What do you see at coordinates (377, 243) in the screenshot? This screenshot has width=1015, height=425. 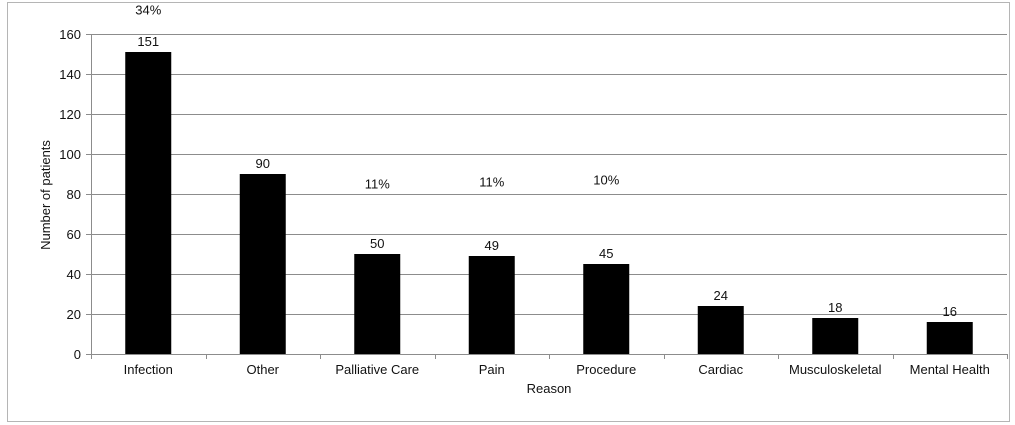 I see `value-label: 50` at bounding box center [377, 243].